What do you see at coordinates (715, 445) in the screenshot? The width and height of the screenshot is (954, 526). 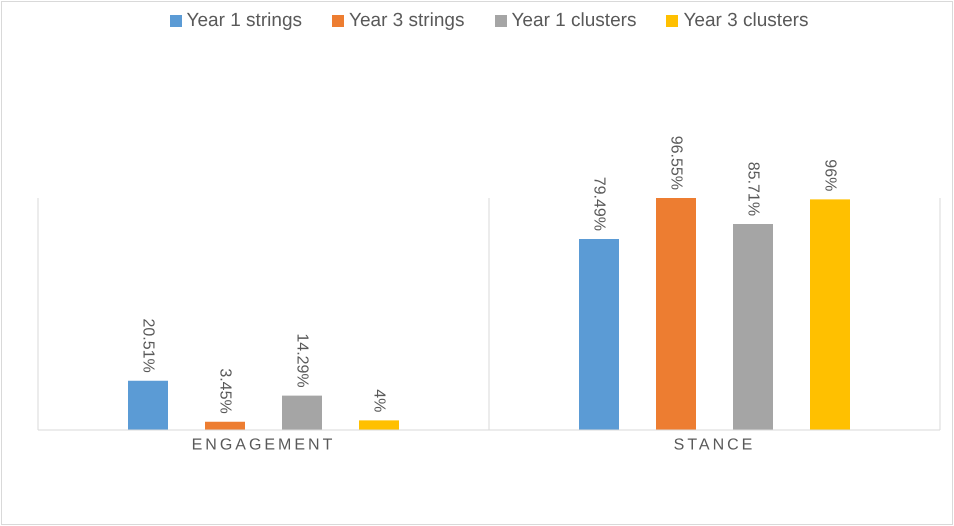 I see `x-tick-label: STANCE` at bounding box center [715, 445].